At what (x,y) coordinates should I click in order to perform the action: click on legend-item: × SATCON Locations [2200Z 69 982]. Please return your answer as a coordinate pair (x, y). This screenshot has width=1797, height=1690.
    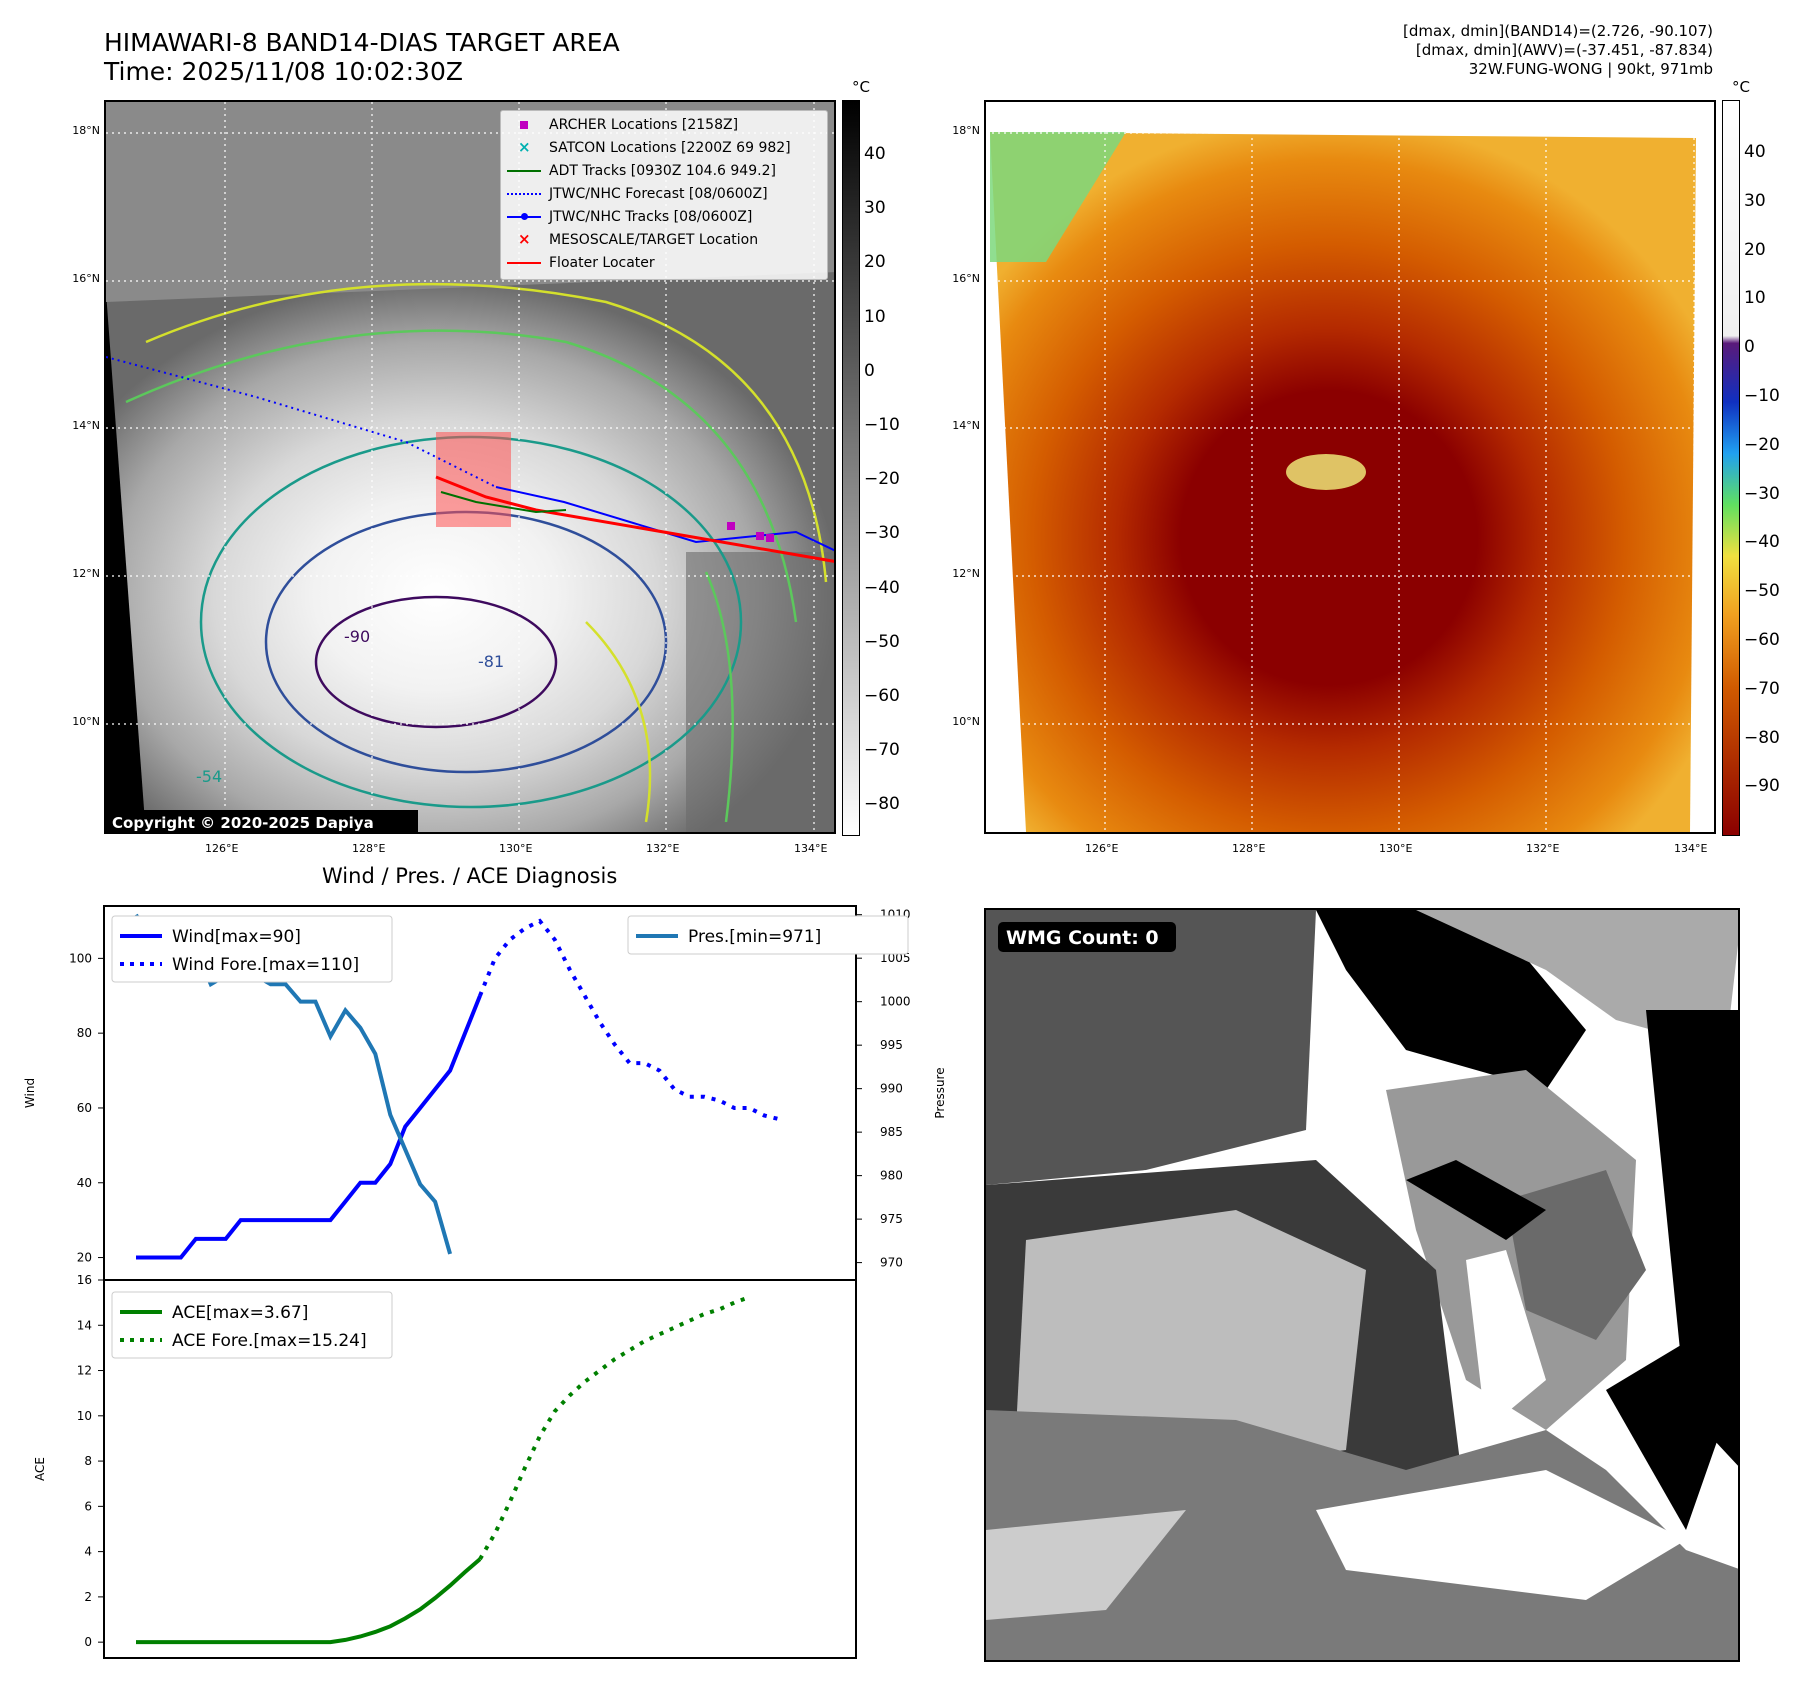
    Looking at the image, I should click on (649, 148).